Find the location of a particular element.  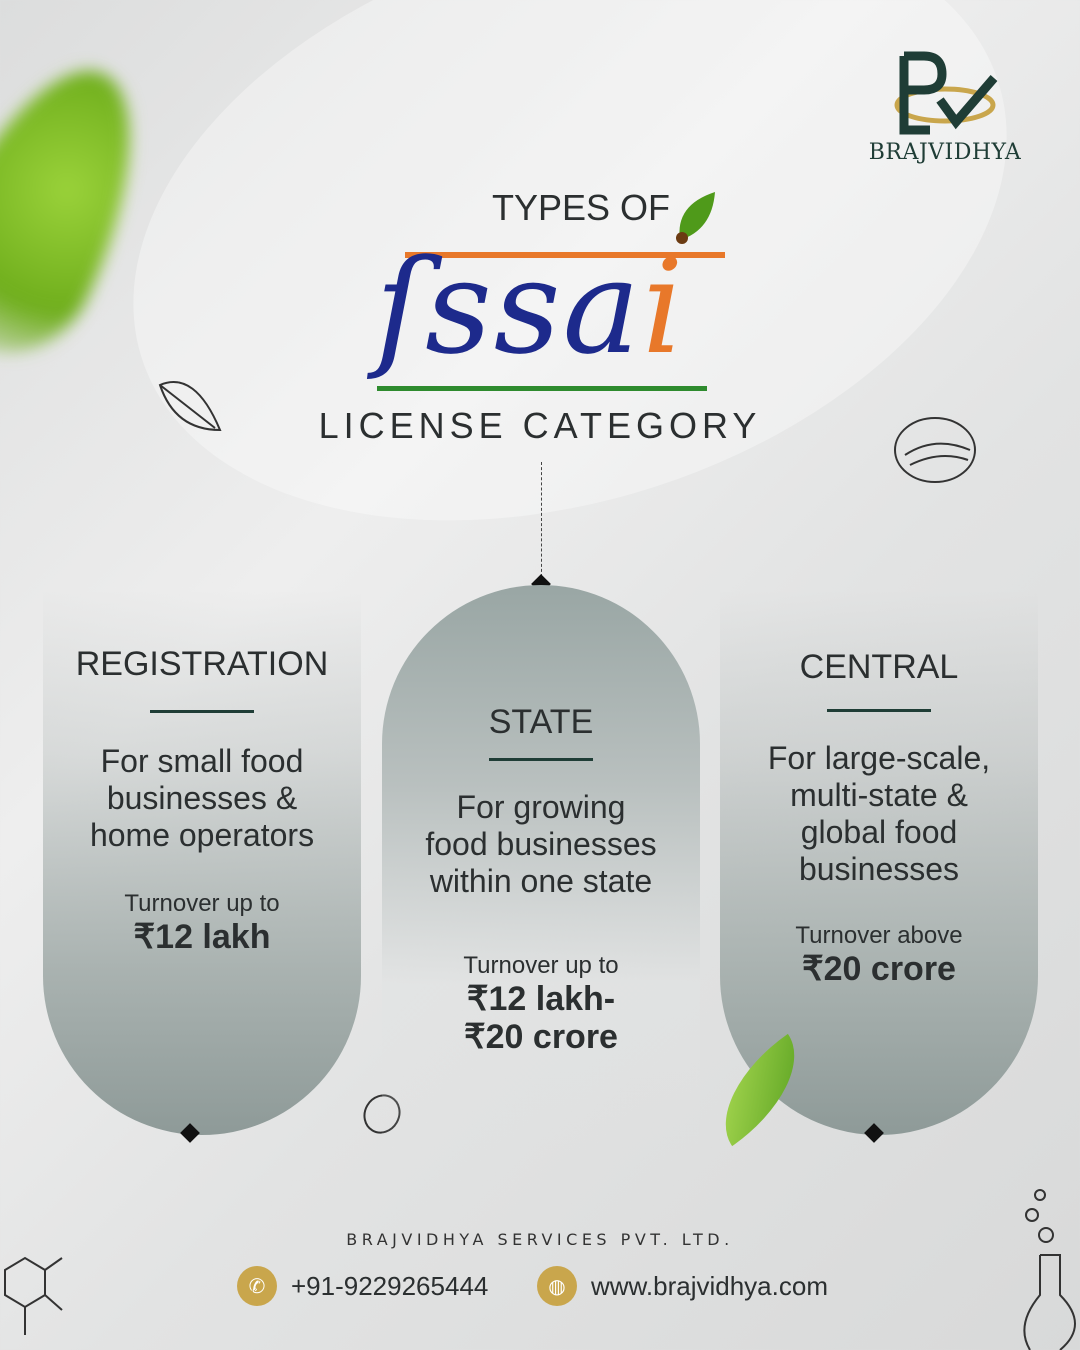

pre-title: TYPES OF is located at coordinates (581, 207).